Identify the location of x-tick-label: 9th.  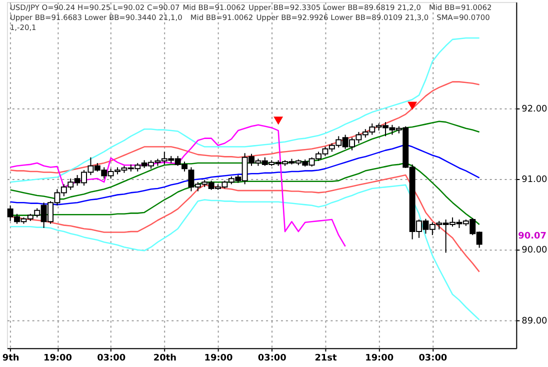
(11, 359).